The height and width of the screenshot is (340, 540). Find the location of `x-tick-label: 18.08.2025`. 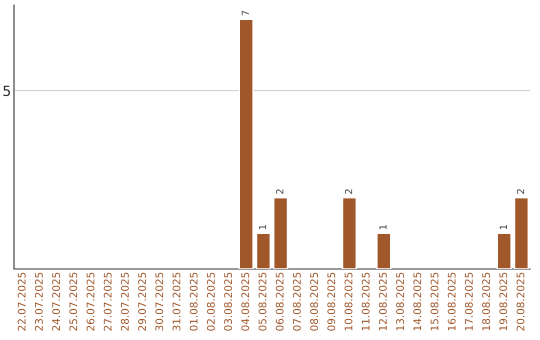

x-tick-label: 18.08.2025 is located at coordinates (486, 301).